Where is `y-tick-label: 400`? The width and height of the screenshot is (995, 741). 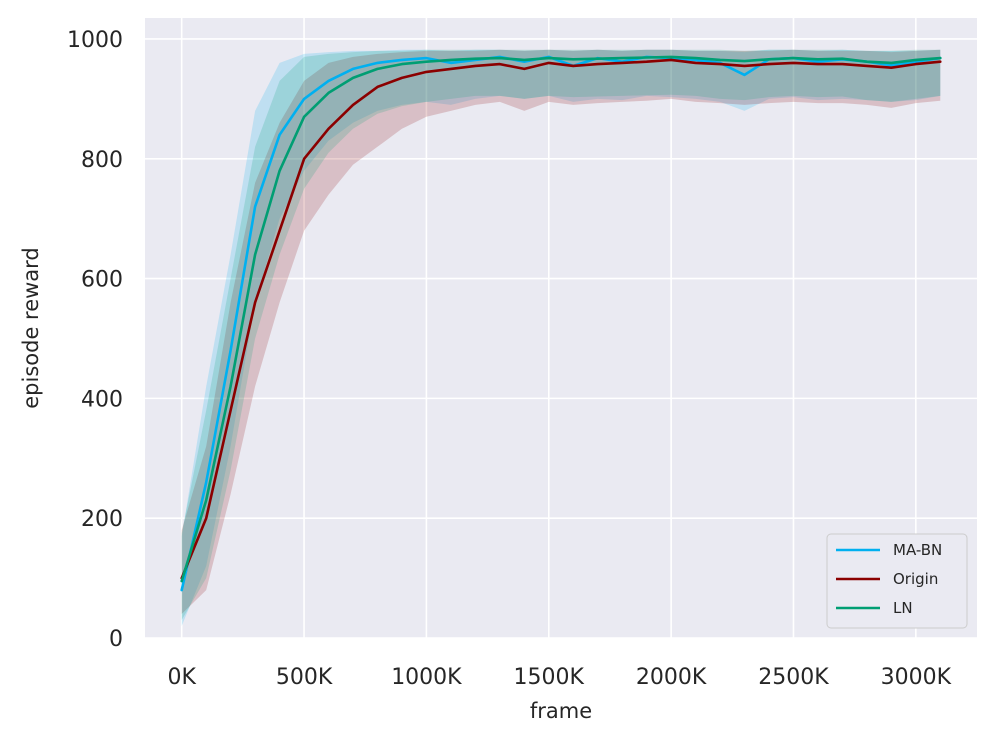
y-tick-label: 400 is located at coordinates (102, 399).